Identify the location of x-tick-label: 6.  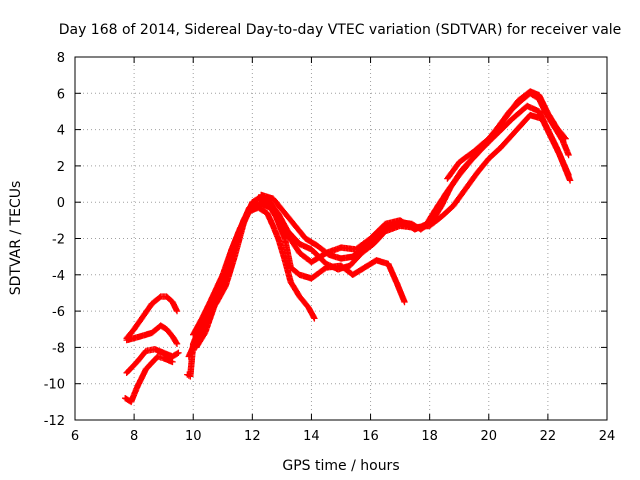
(75, 436).